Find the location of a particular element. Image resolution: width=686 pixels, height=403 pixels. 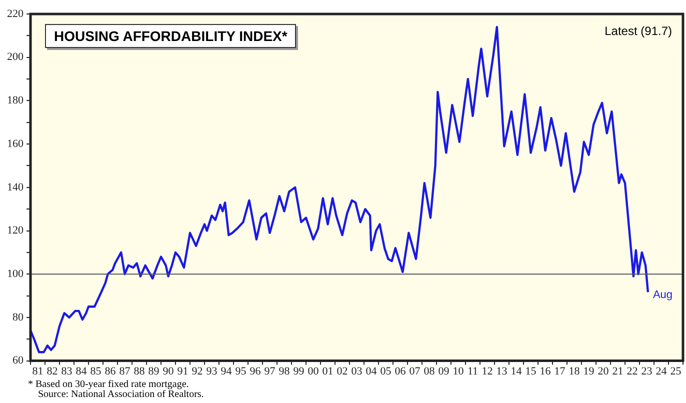

x-tick-label: 15 is located at coordinates (531, 371).